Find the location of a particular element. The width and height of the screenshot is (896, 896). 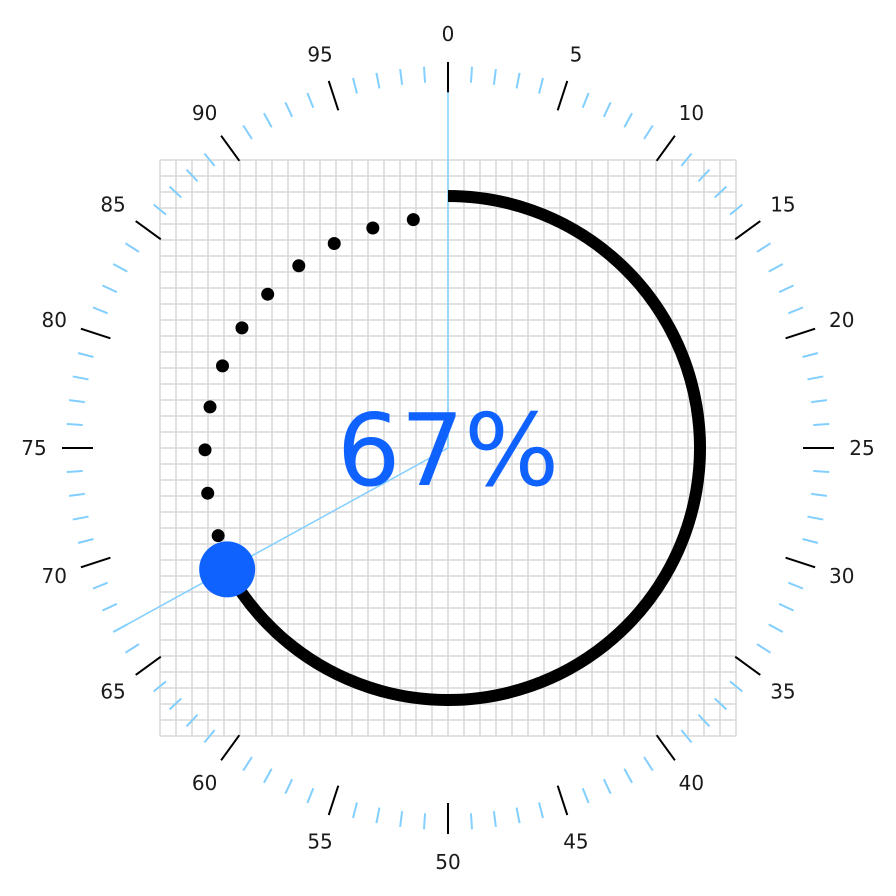

scale-label: 50 is located at coordinates (447, 862).